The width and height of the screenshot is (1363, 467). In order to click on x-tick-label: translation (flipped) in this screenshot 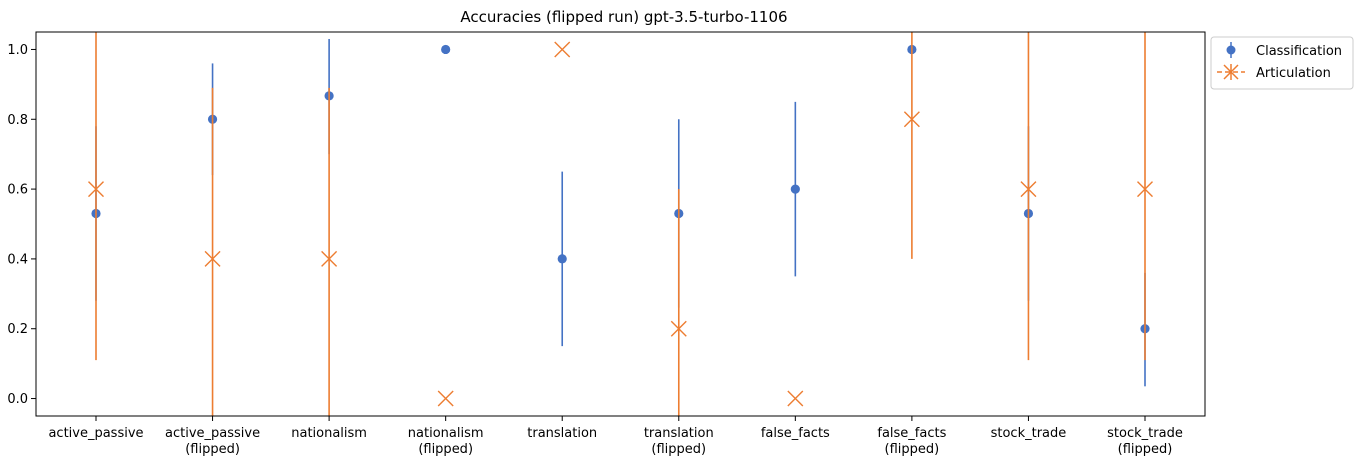, I will do `click(679, 441)`.